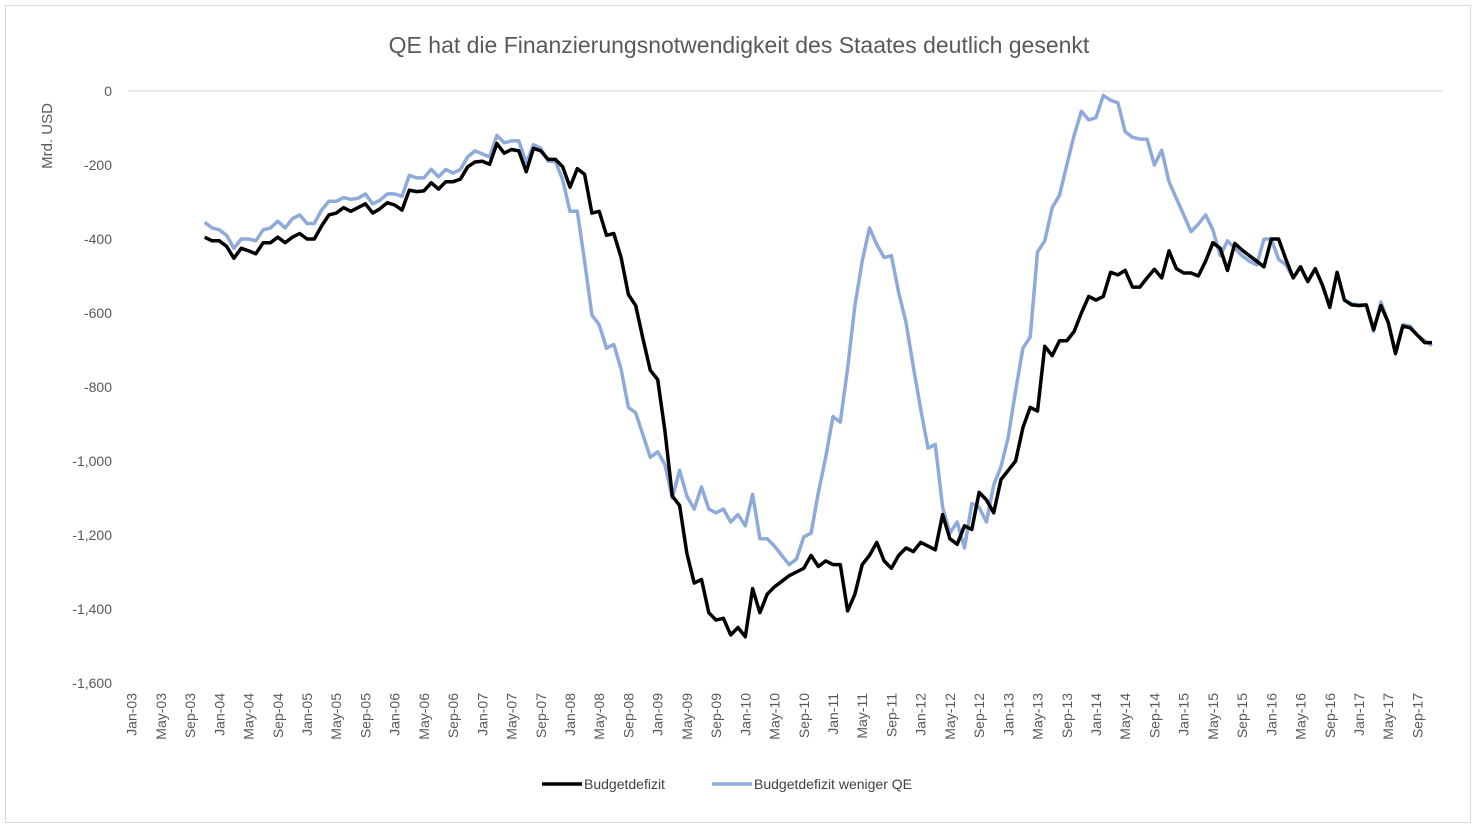 The image size is (1478, 830). What do you see at coordinates (921, 714) in the screenshot?
I see `x-tick-label: Jan-12` at bounding box center [921, 714].